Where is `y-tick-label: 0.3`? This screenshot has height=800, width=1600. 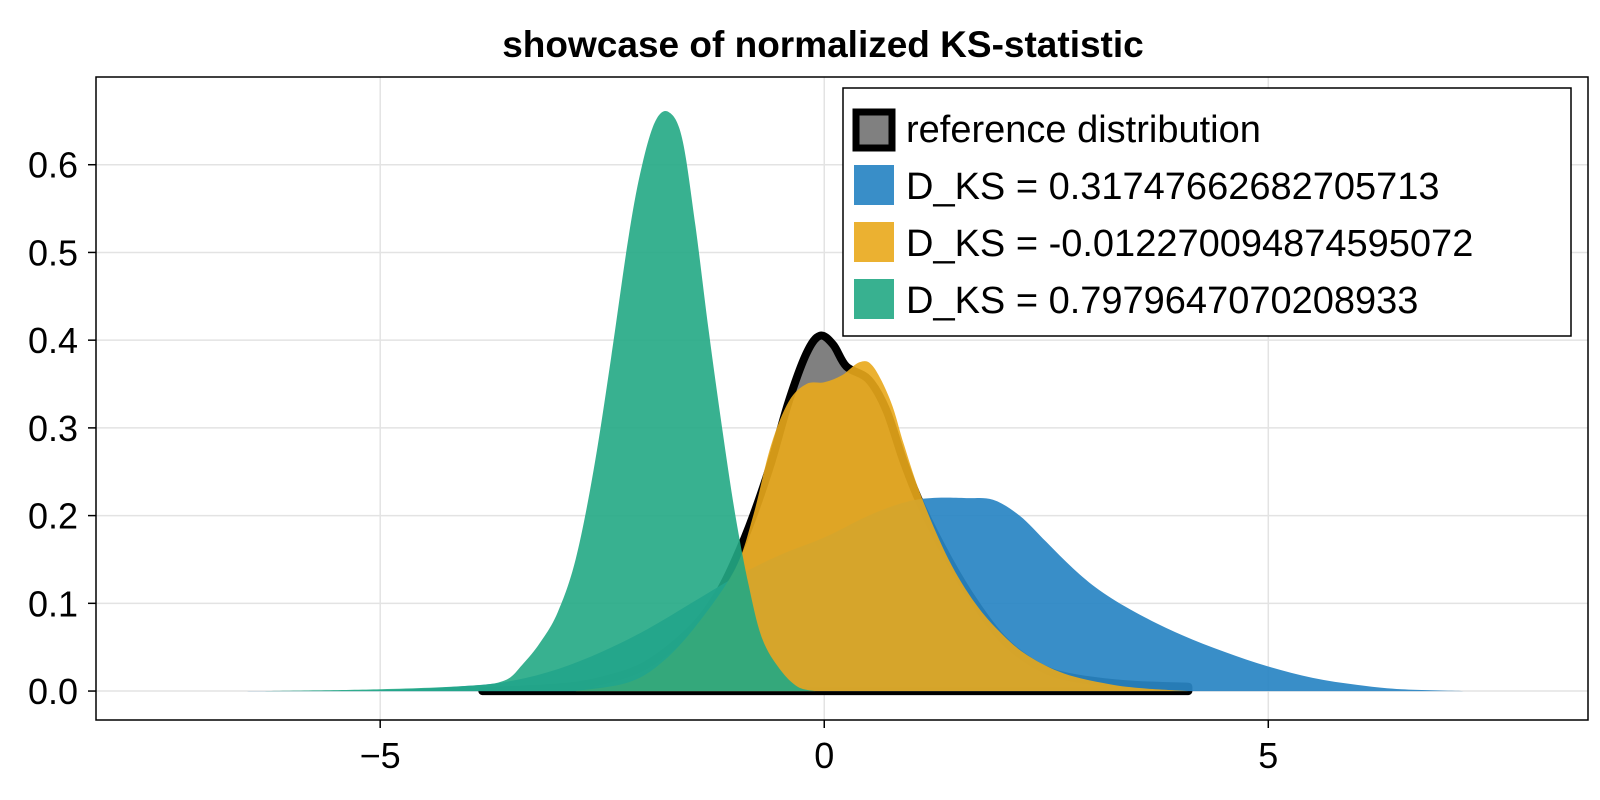
y-tick-label: 0.3 is located at coordinates (53, 428).